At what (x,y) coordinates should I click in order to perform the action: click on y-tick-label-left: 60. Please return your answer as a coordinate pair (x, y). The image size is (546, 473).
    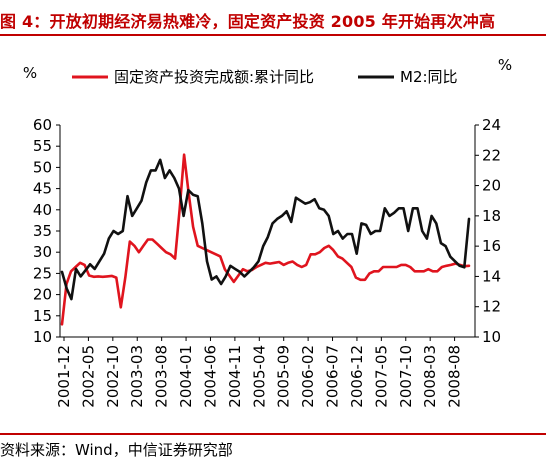
    Looking at the image, I should click on (42, 125).